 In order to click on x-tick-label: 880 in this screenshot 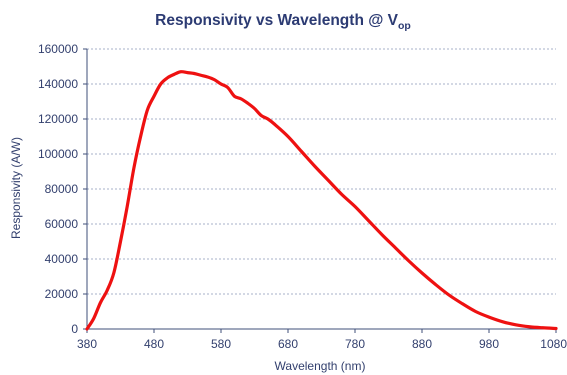, I will do `click(422, 344)`.